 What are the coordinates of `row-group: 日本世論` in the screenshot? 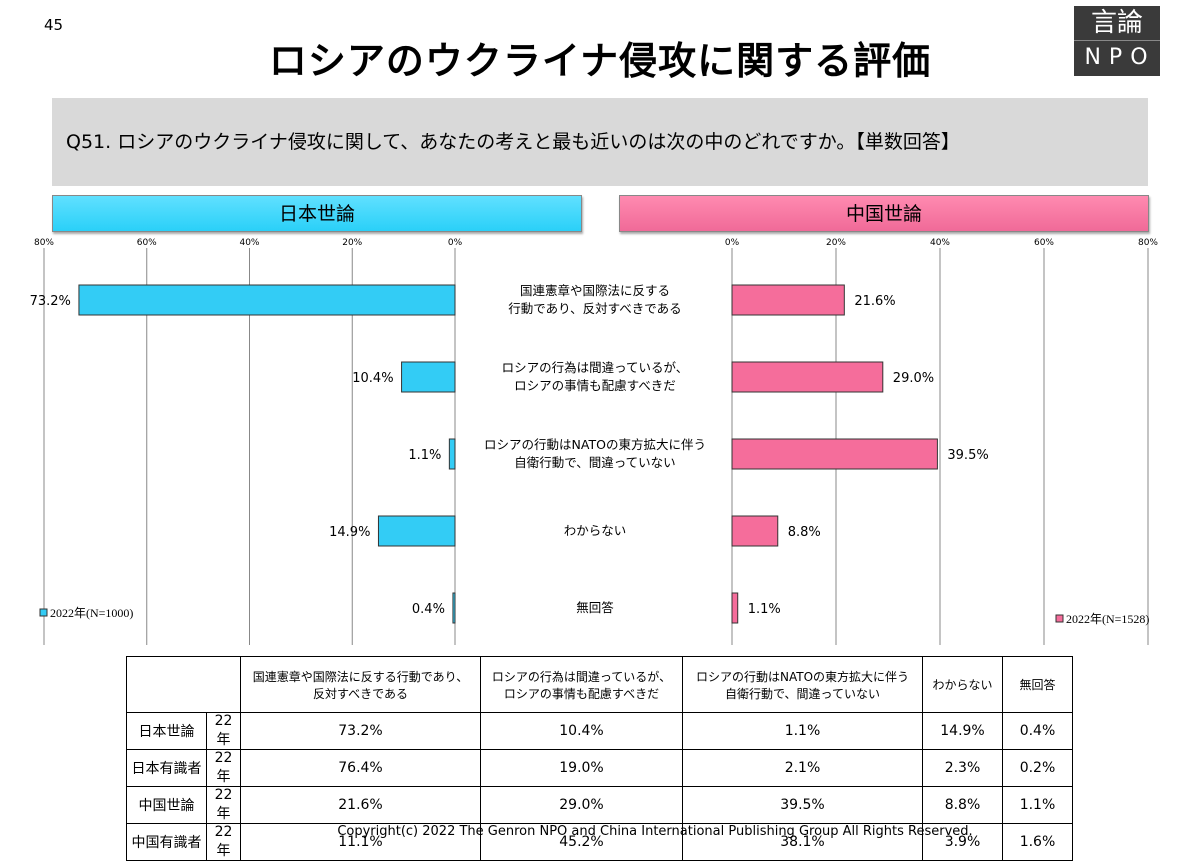 It's located at (166, 731).